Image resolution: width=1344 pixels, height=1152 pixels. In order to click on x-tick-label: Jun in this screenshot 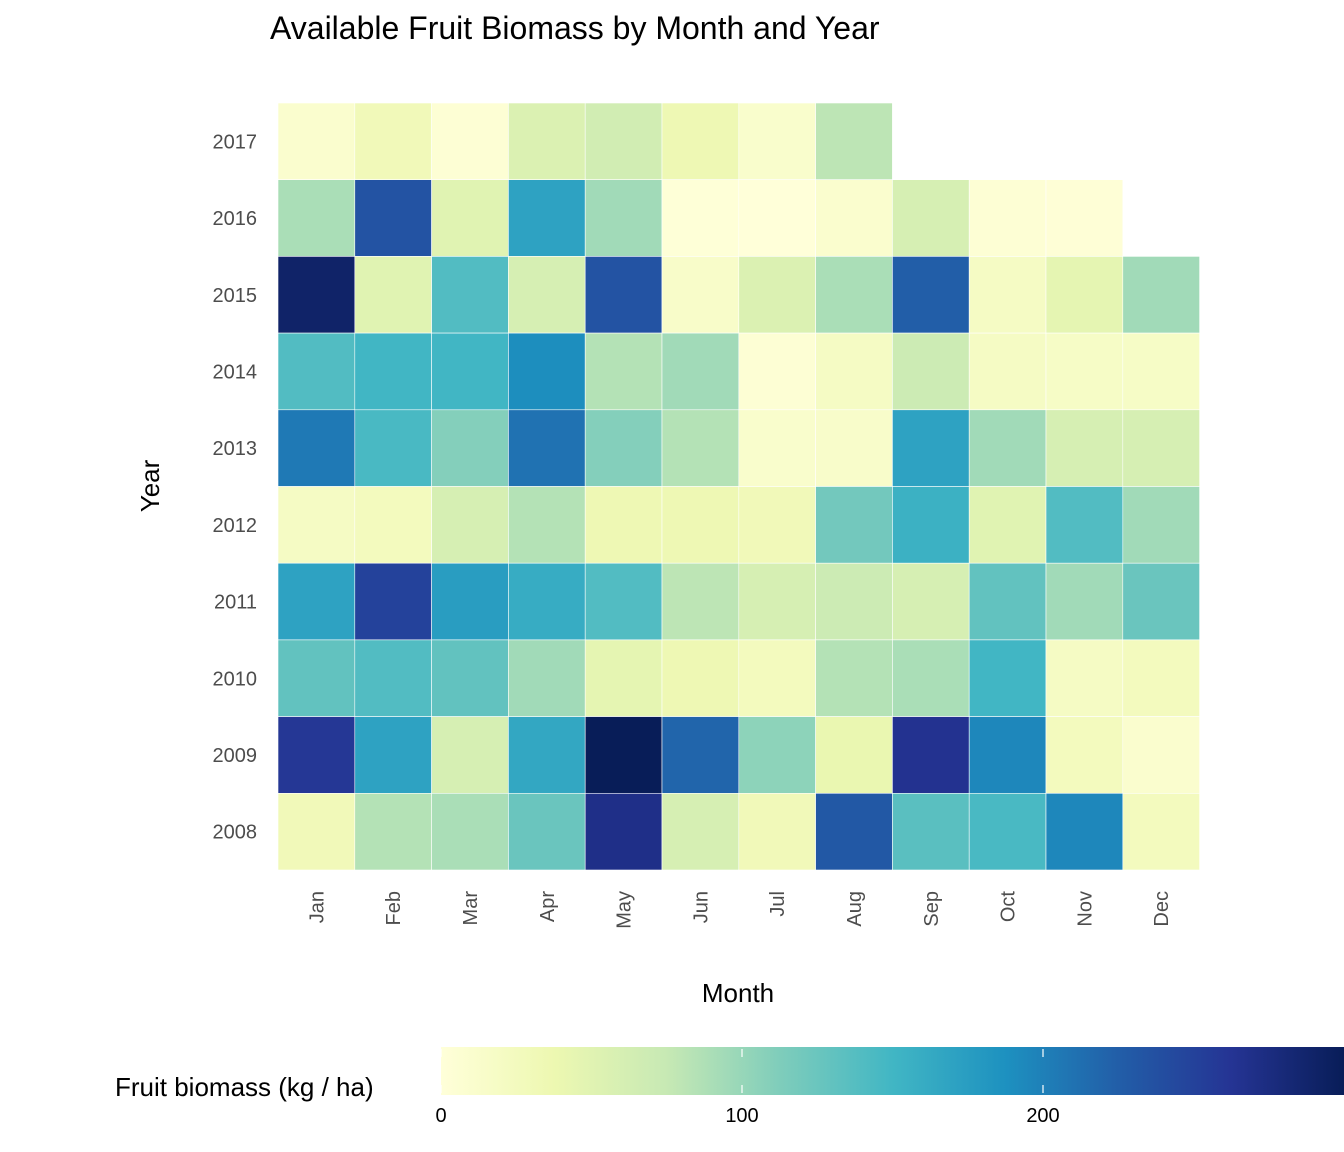, I will do `click(701, 907)`.